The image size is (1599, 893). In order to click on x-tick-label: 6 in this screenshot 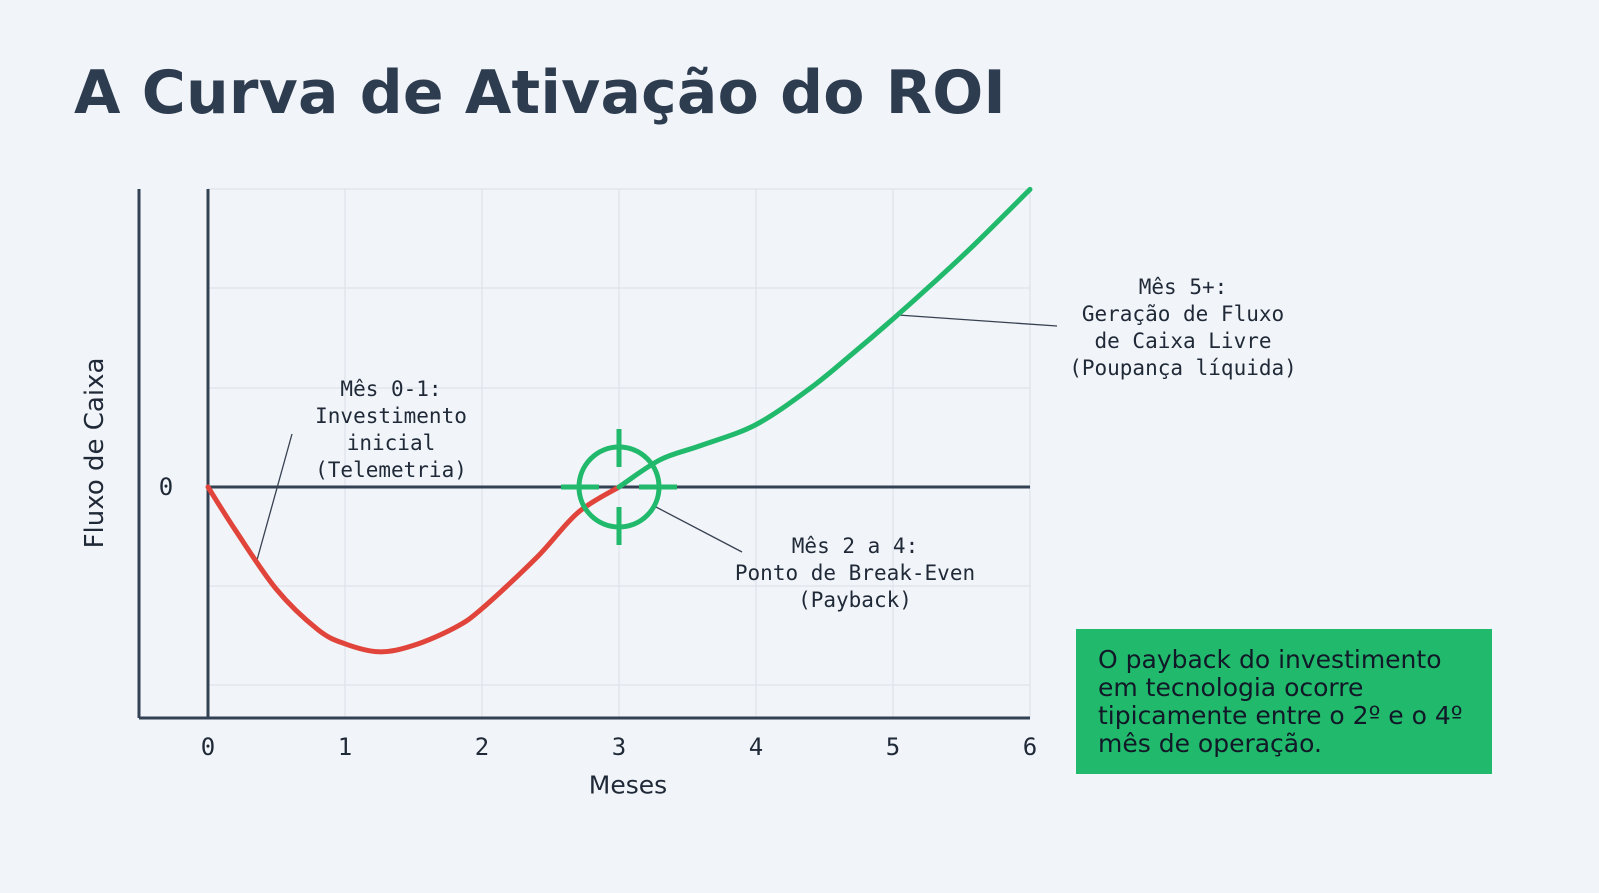, I will do `click(1030, 747)`.